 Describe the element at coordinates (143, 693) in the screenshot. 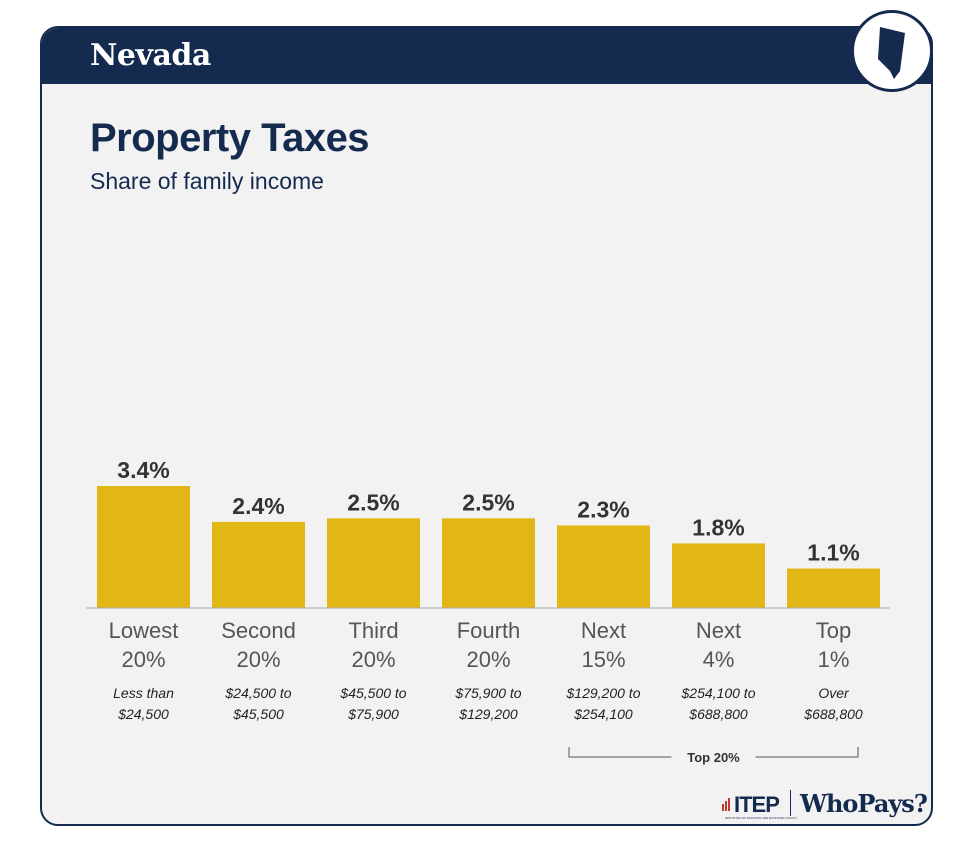

I see `income-range-label: Less than` at that location.